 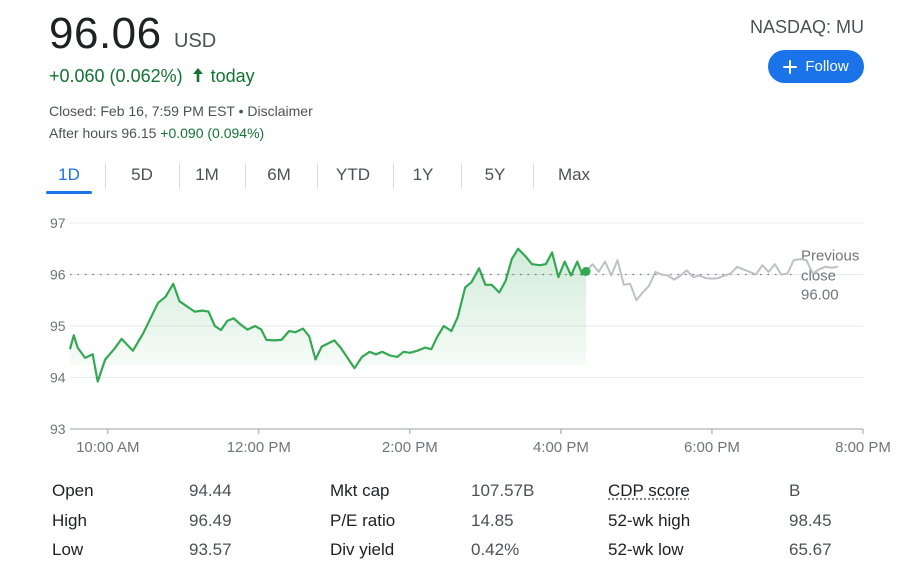 I want to click on stat-label-52-wk-high: 52-wk high, so click(x=649, y=520).